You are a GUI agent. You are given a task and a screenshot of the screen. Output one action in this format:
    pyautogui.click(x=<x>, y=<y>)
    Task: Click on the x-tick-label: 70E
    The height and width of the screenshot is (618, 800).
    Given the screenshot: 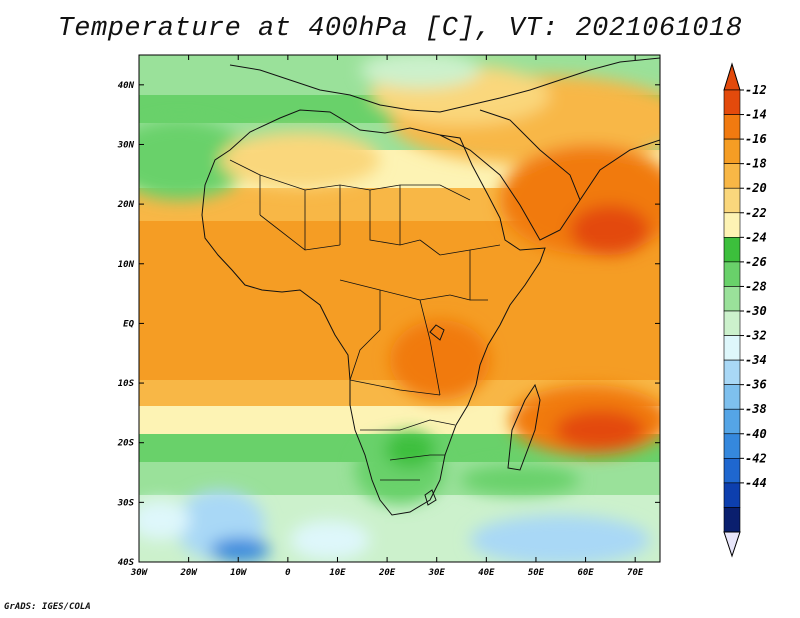 What is the action you would take?
    pyautogui.click(x=635, y=573)
    